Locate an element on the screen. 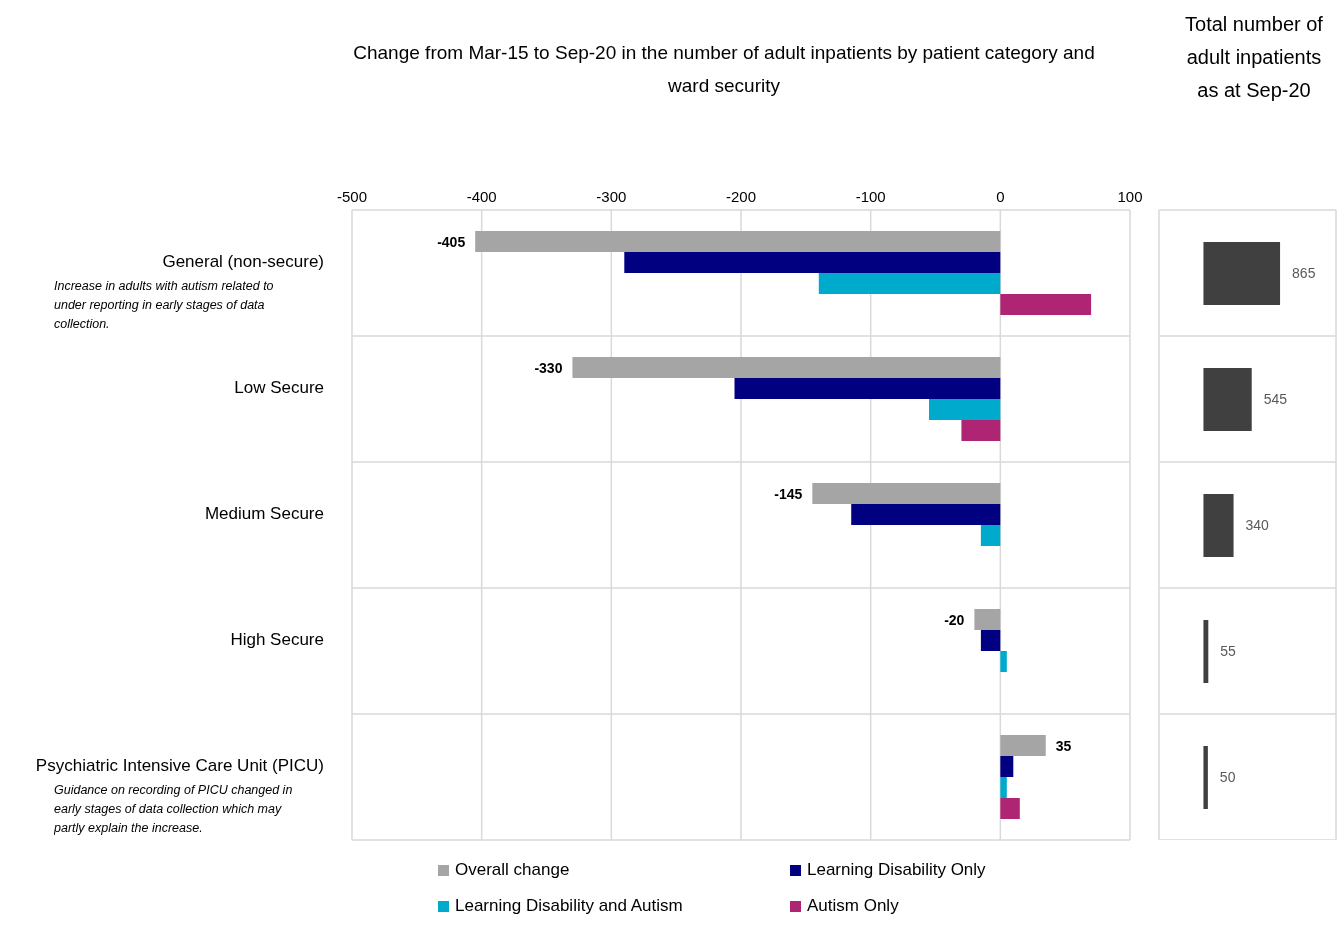  legend-label: Learning Disability Only is located at coordinates (896, 870).